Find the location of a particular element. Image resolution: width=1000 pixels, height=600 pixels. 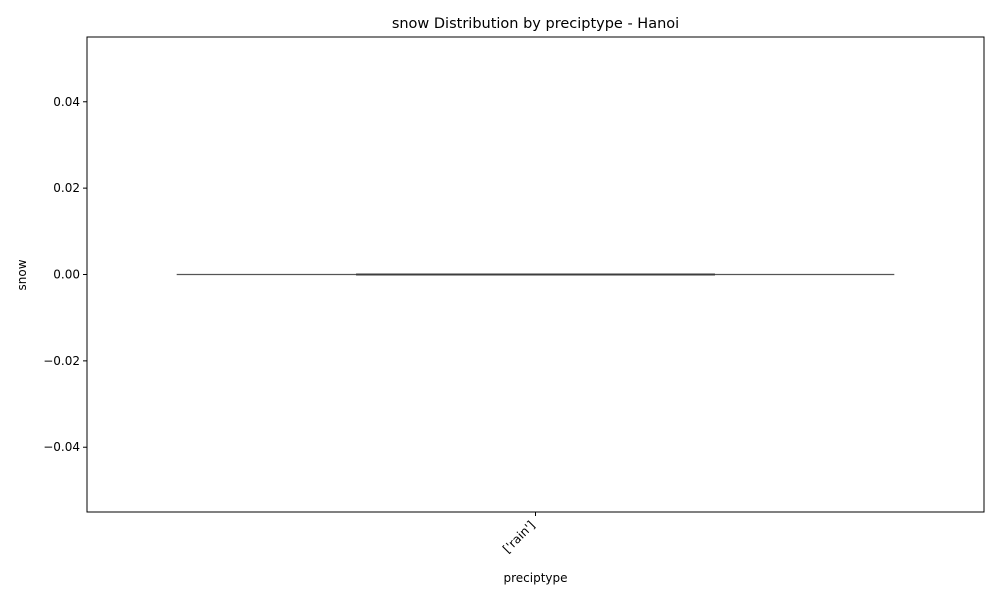

x-axis-label: preciptype is located at coordinates (535, 578).